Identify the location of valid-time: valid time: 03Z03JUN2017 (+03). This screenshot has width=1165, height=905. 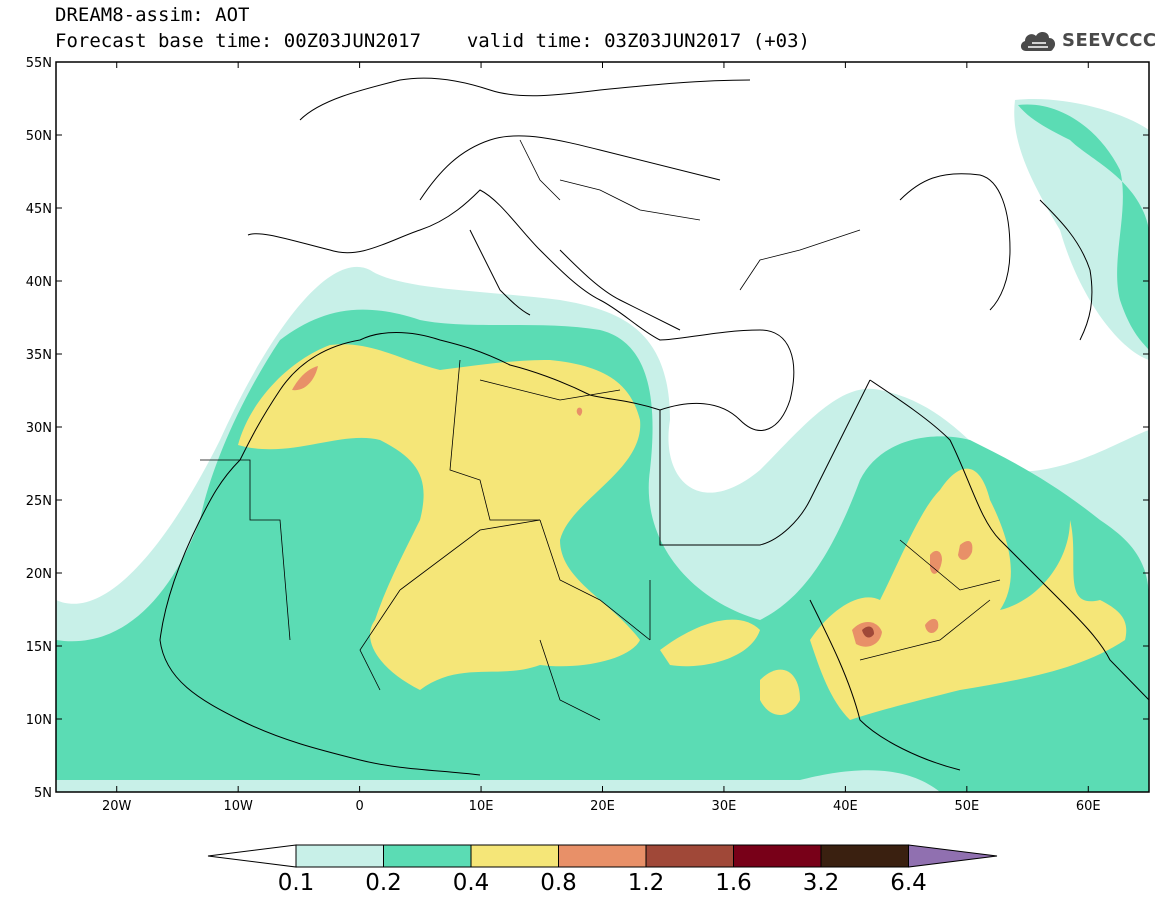
(638, 41).